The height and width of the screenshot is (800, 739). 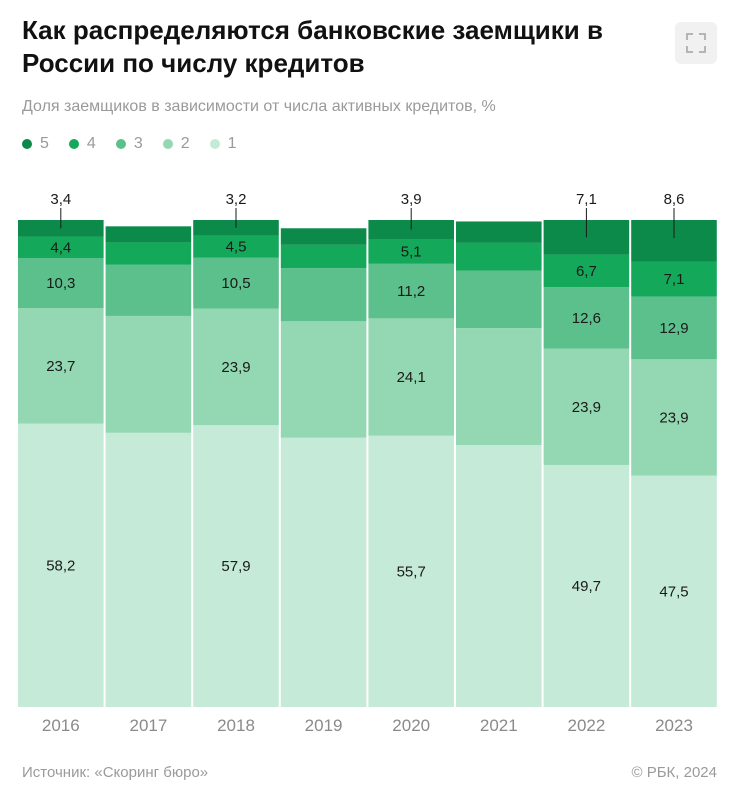 I want to click on expand-icon, so click(x=696, y=43).